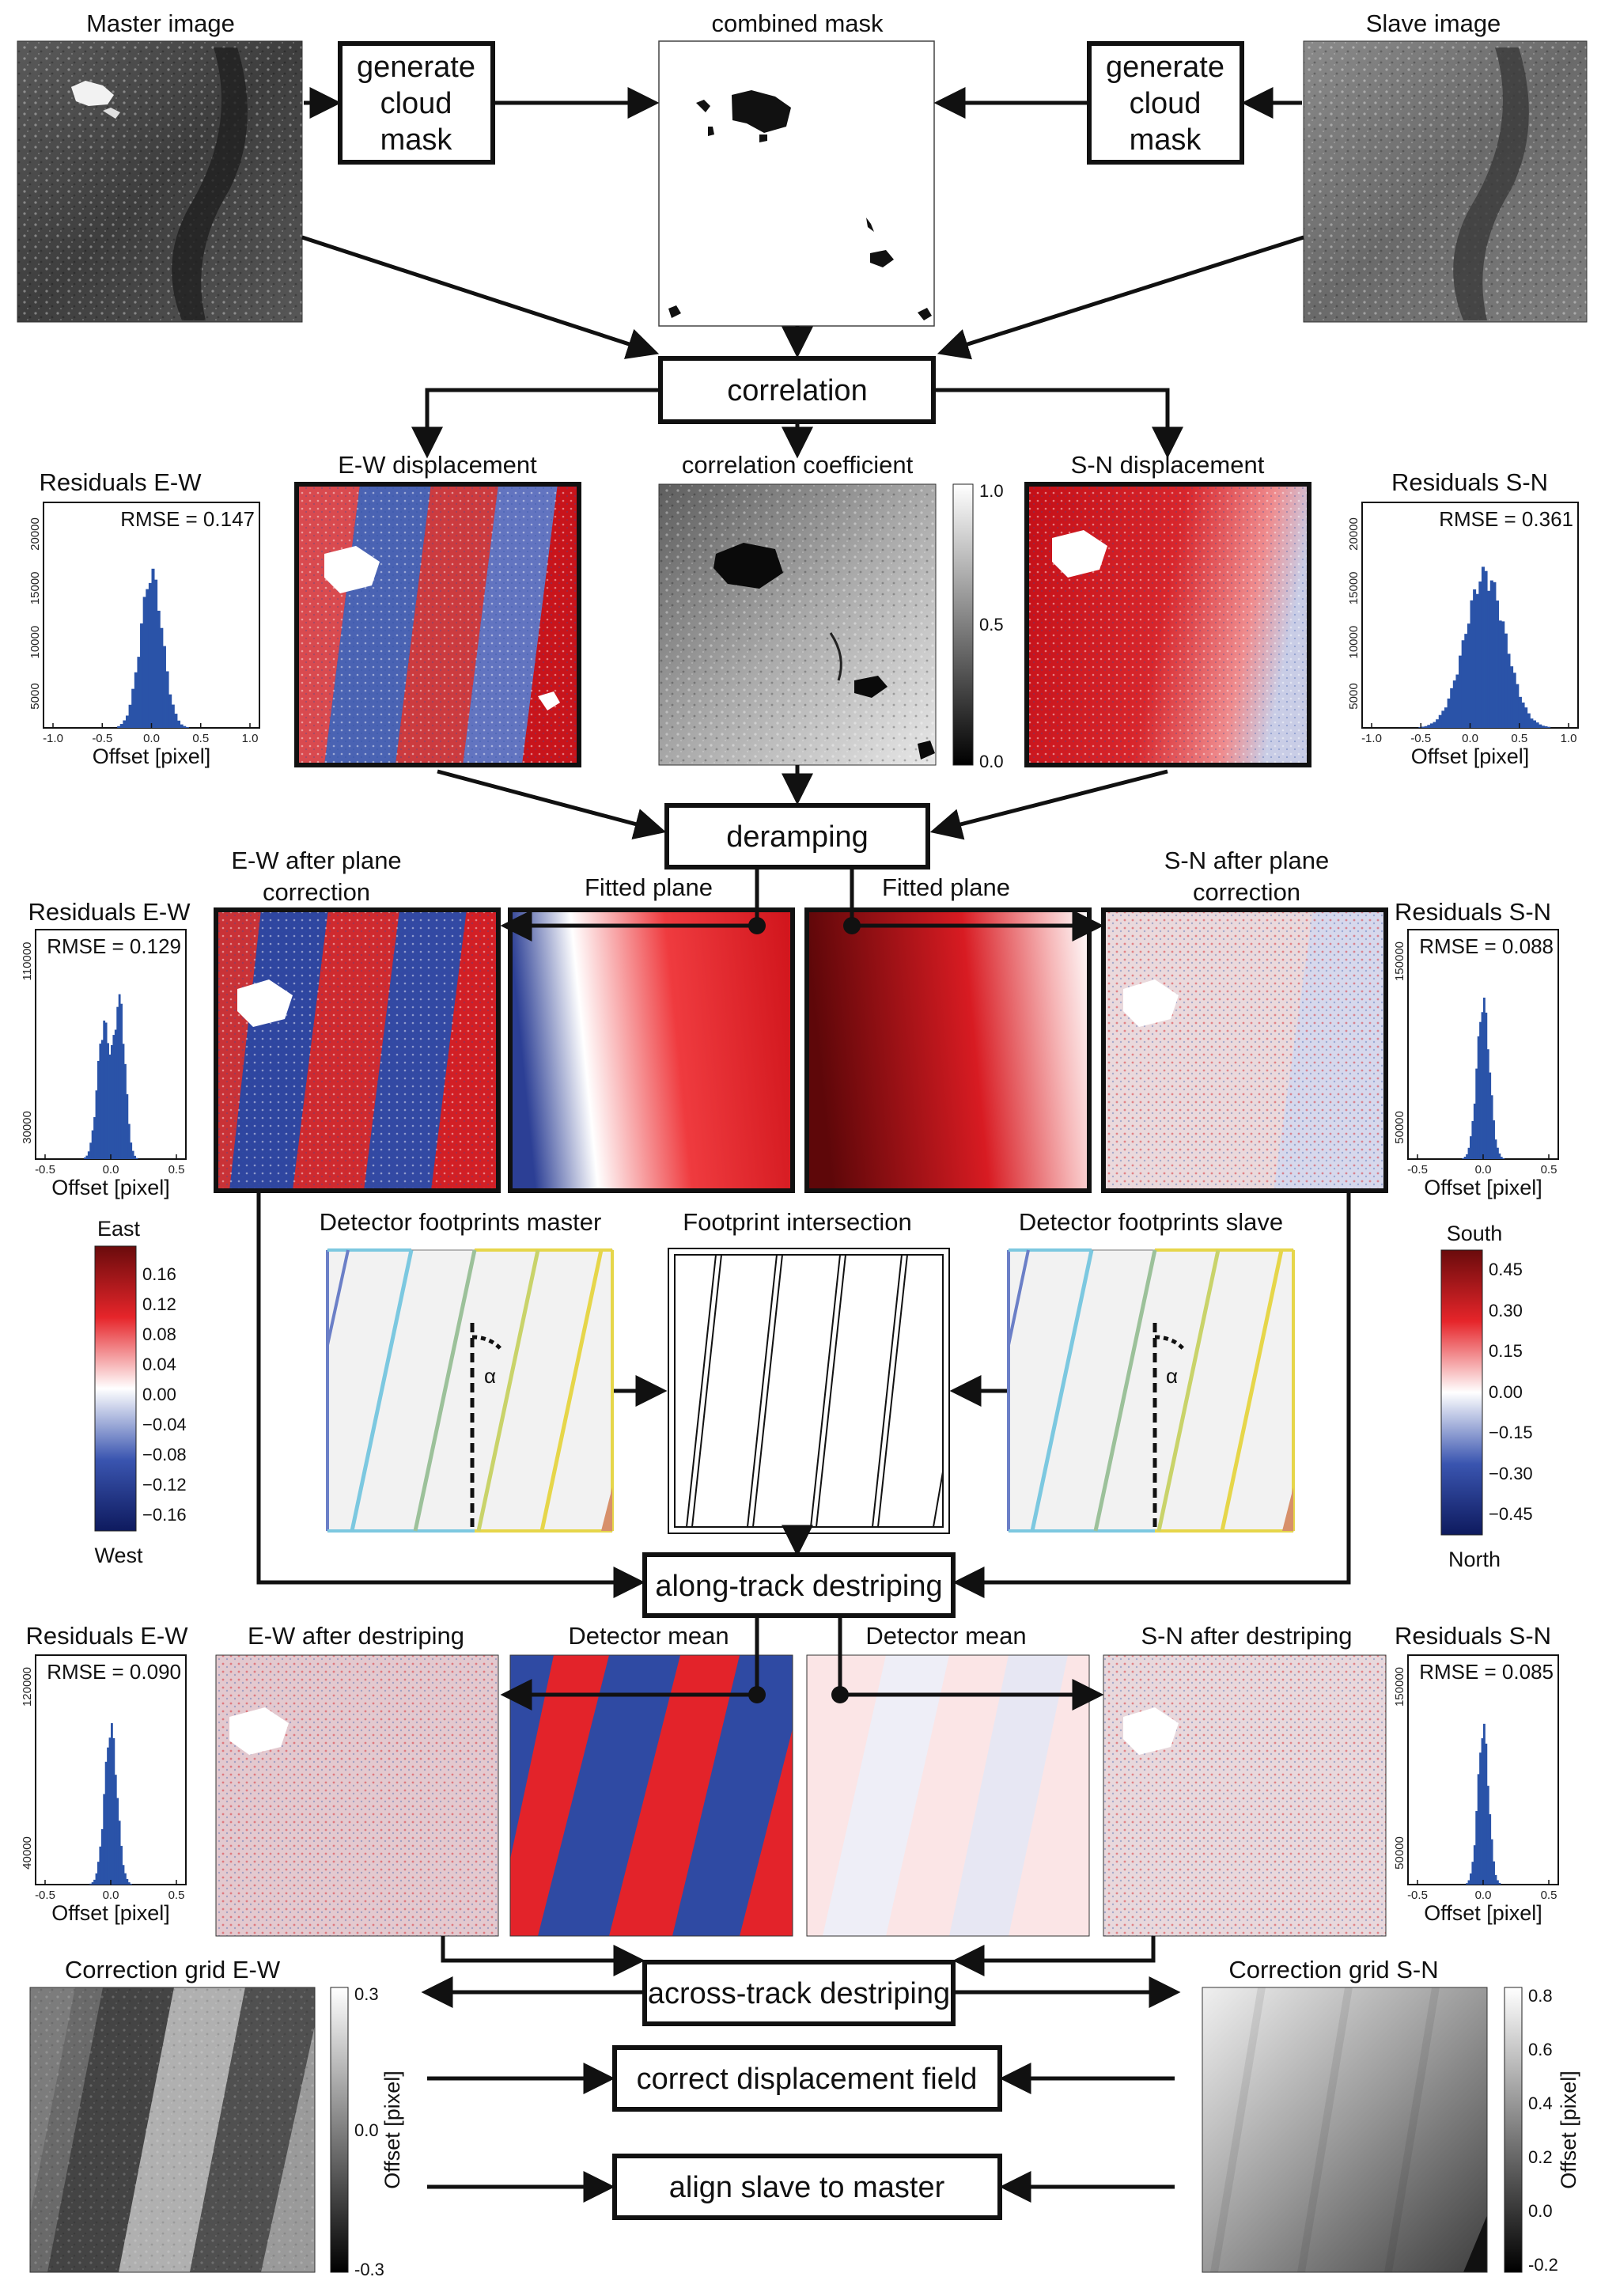  Describe the element at coordinates (807, 2187) in the screenshot. I see `svg-text: align slave to master` at that location.